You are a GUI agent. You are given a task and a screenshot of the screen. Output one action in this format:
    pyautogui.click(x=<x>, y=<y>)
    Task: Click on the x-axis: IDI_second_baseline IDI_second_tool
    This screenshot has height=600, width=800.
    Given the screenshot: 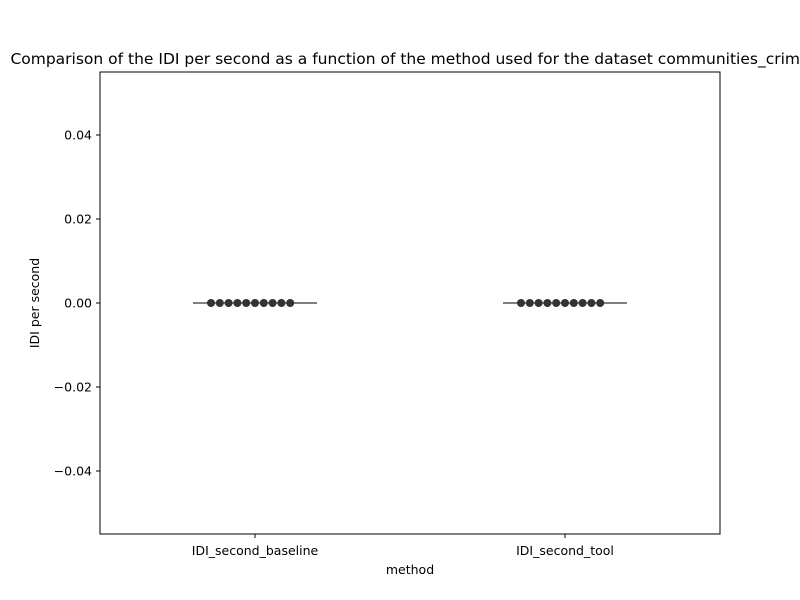 What is the action you would take?
    pyautogui.click(x=403, y=546)
    